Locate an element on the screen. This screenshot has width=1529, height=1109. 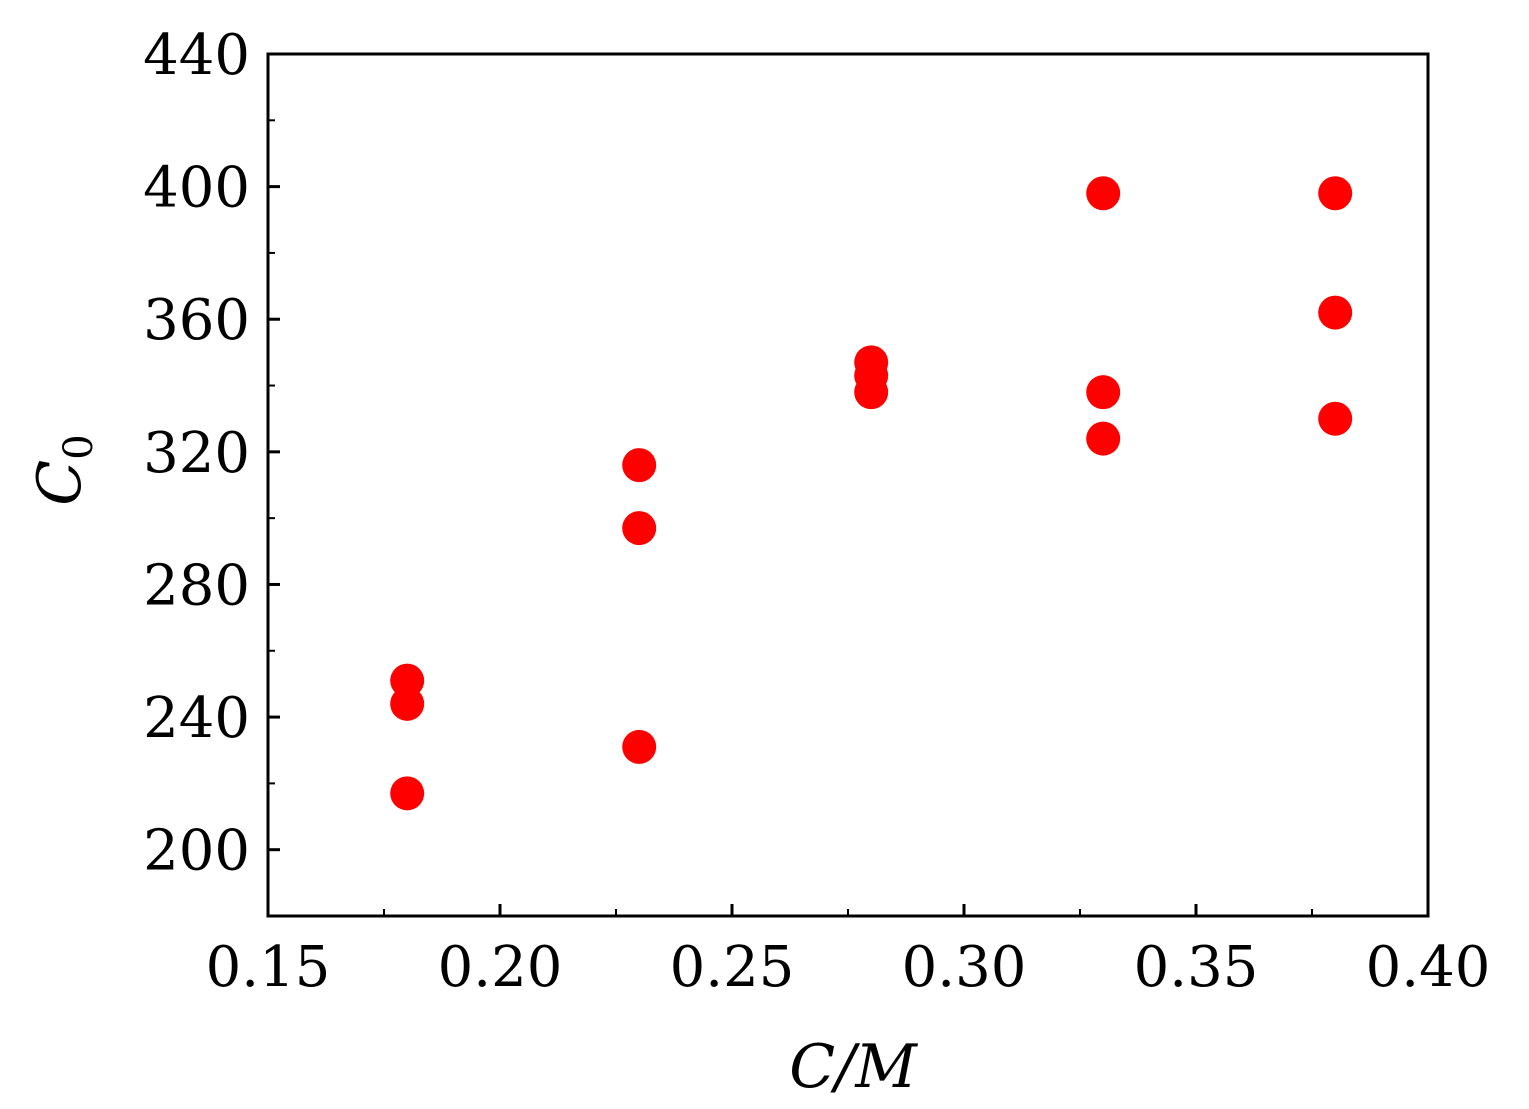
y-axis-title: C0 is located at coordinates (63, 469).